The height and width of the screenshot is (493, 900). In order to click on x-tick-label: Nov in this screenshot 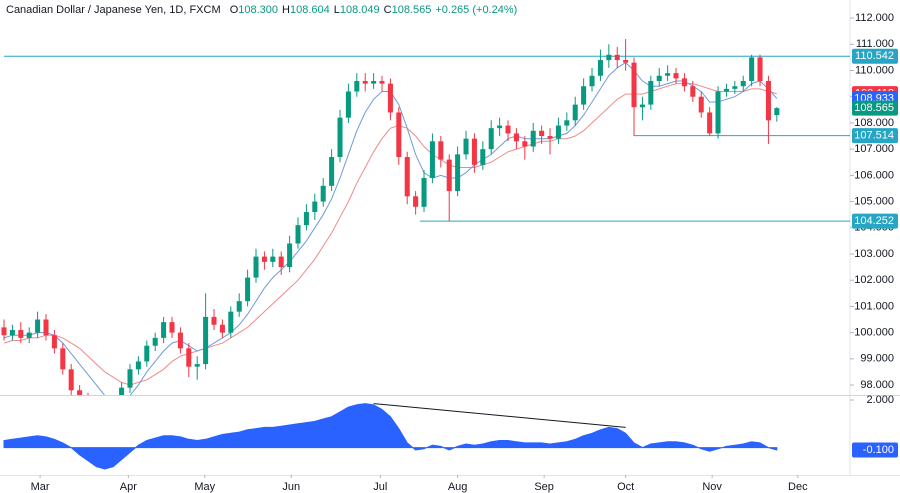, I will do `click(712, 487)`.